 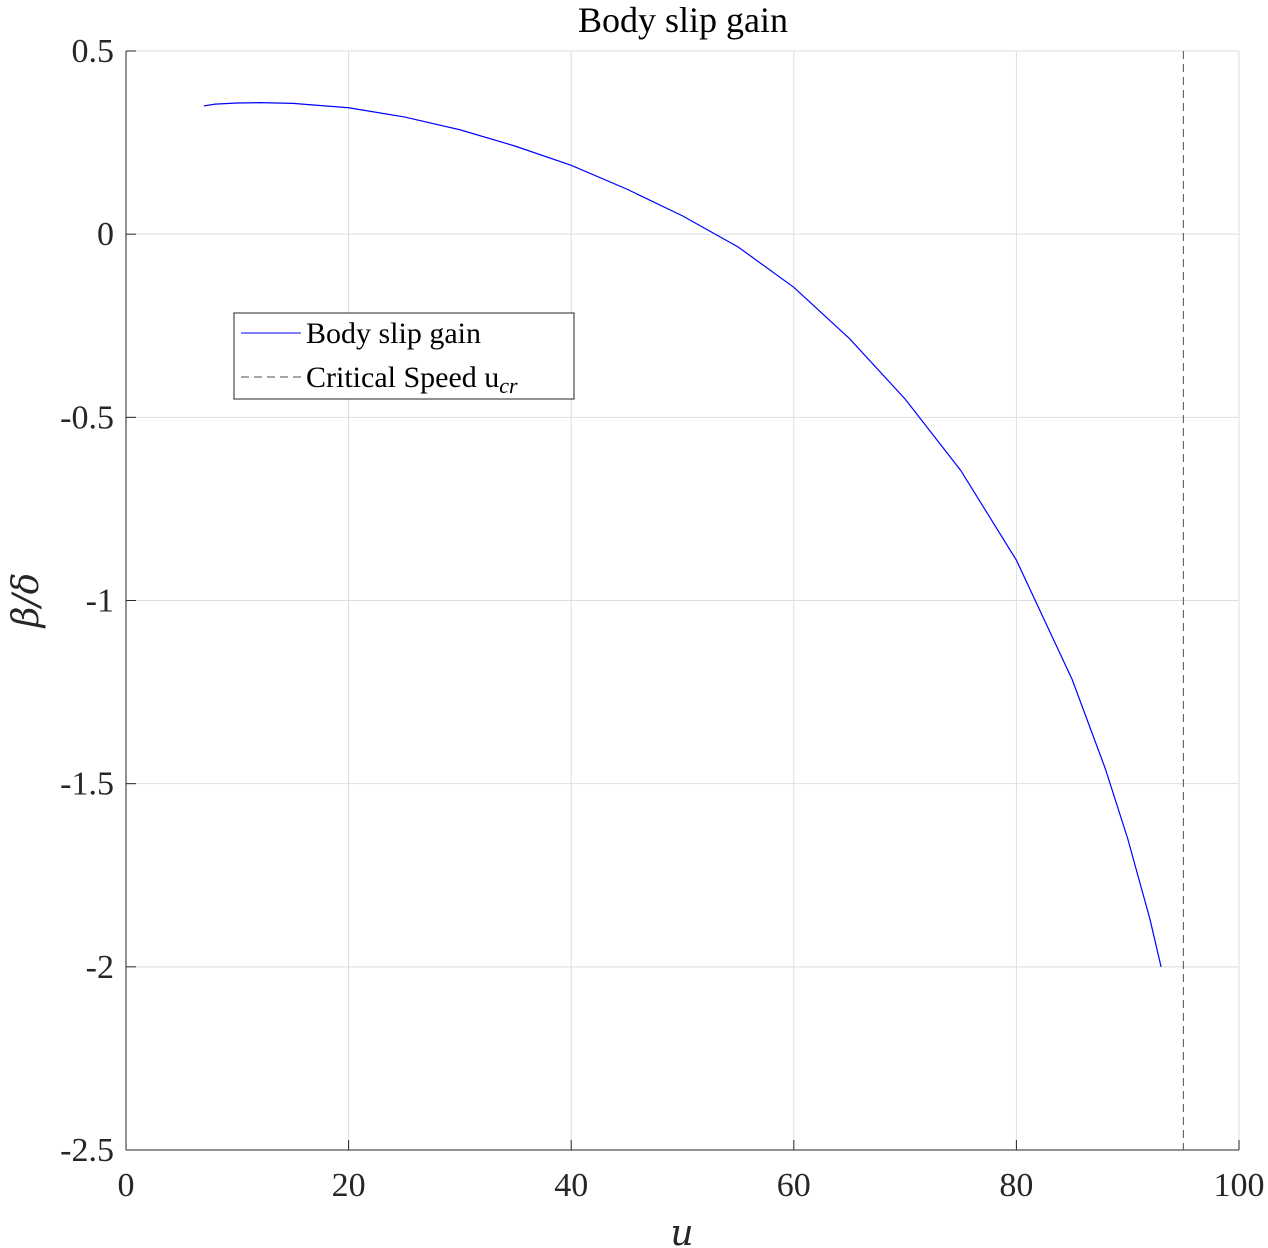 What do you see at coordinates (393, 333) in the screenshot?
I see `legend-label-body-slip-gain: Body slip gain` at bounding box center [393, 333].